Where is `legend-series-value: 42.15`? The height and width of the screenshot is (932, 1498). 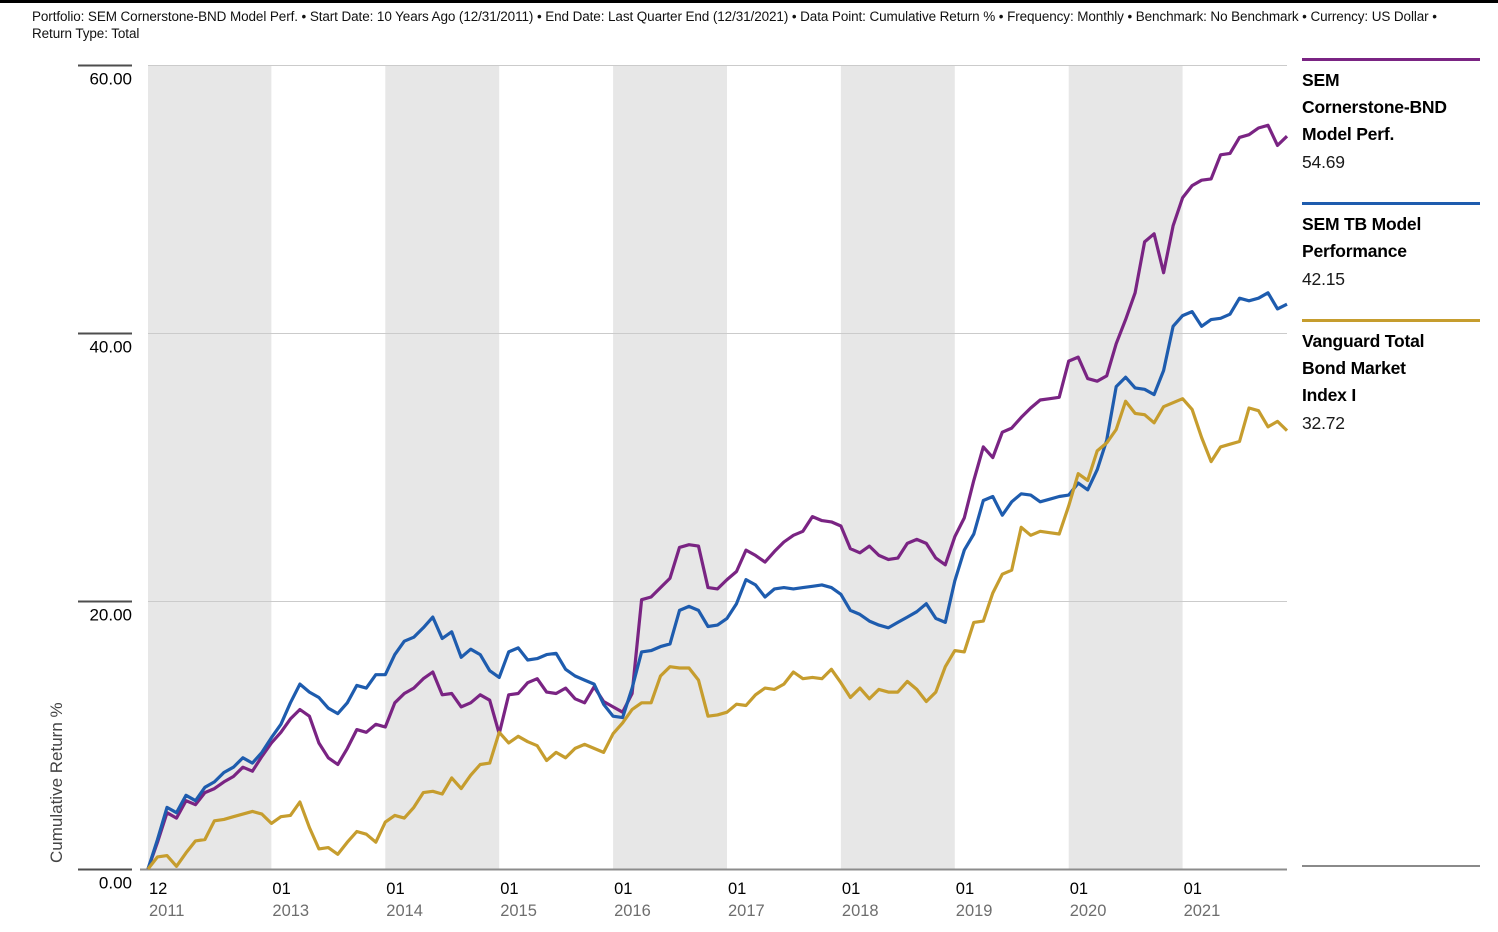 legend-series-value: 42.15 is located at coordinates (1323, 279).